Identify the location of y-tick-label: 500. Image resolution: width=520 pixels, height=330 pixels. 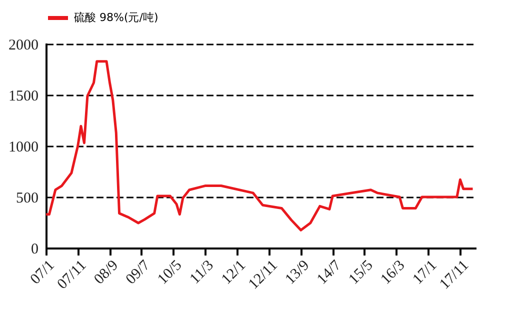
(27, 198).